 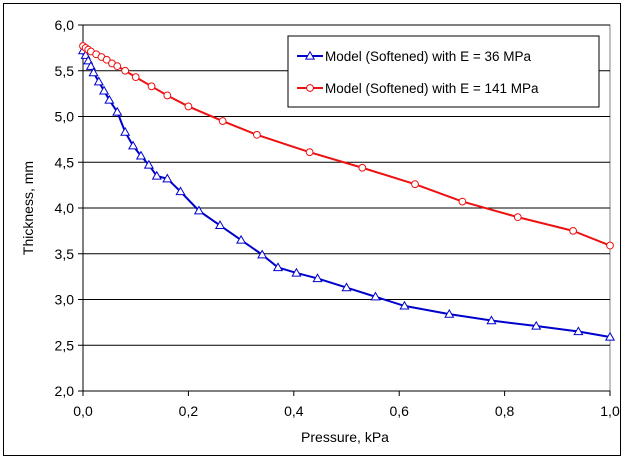 What do you see at coordinates (505, 411) in the screenshot?
I see `x-tick-label: 0,8` at bounding box center [505, 411].